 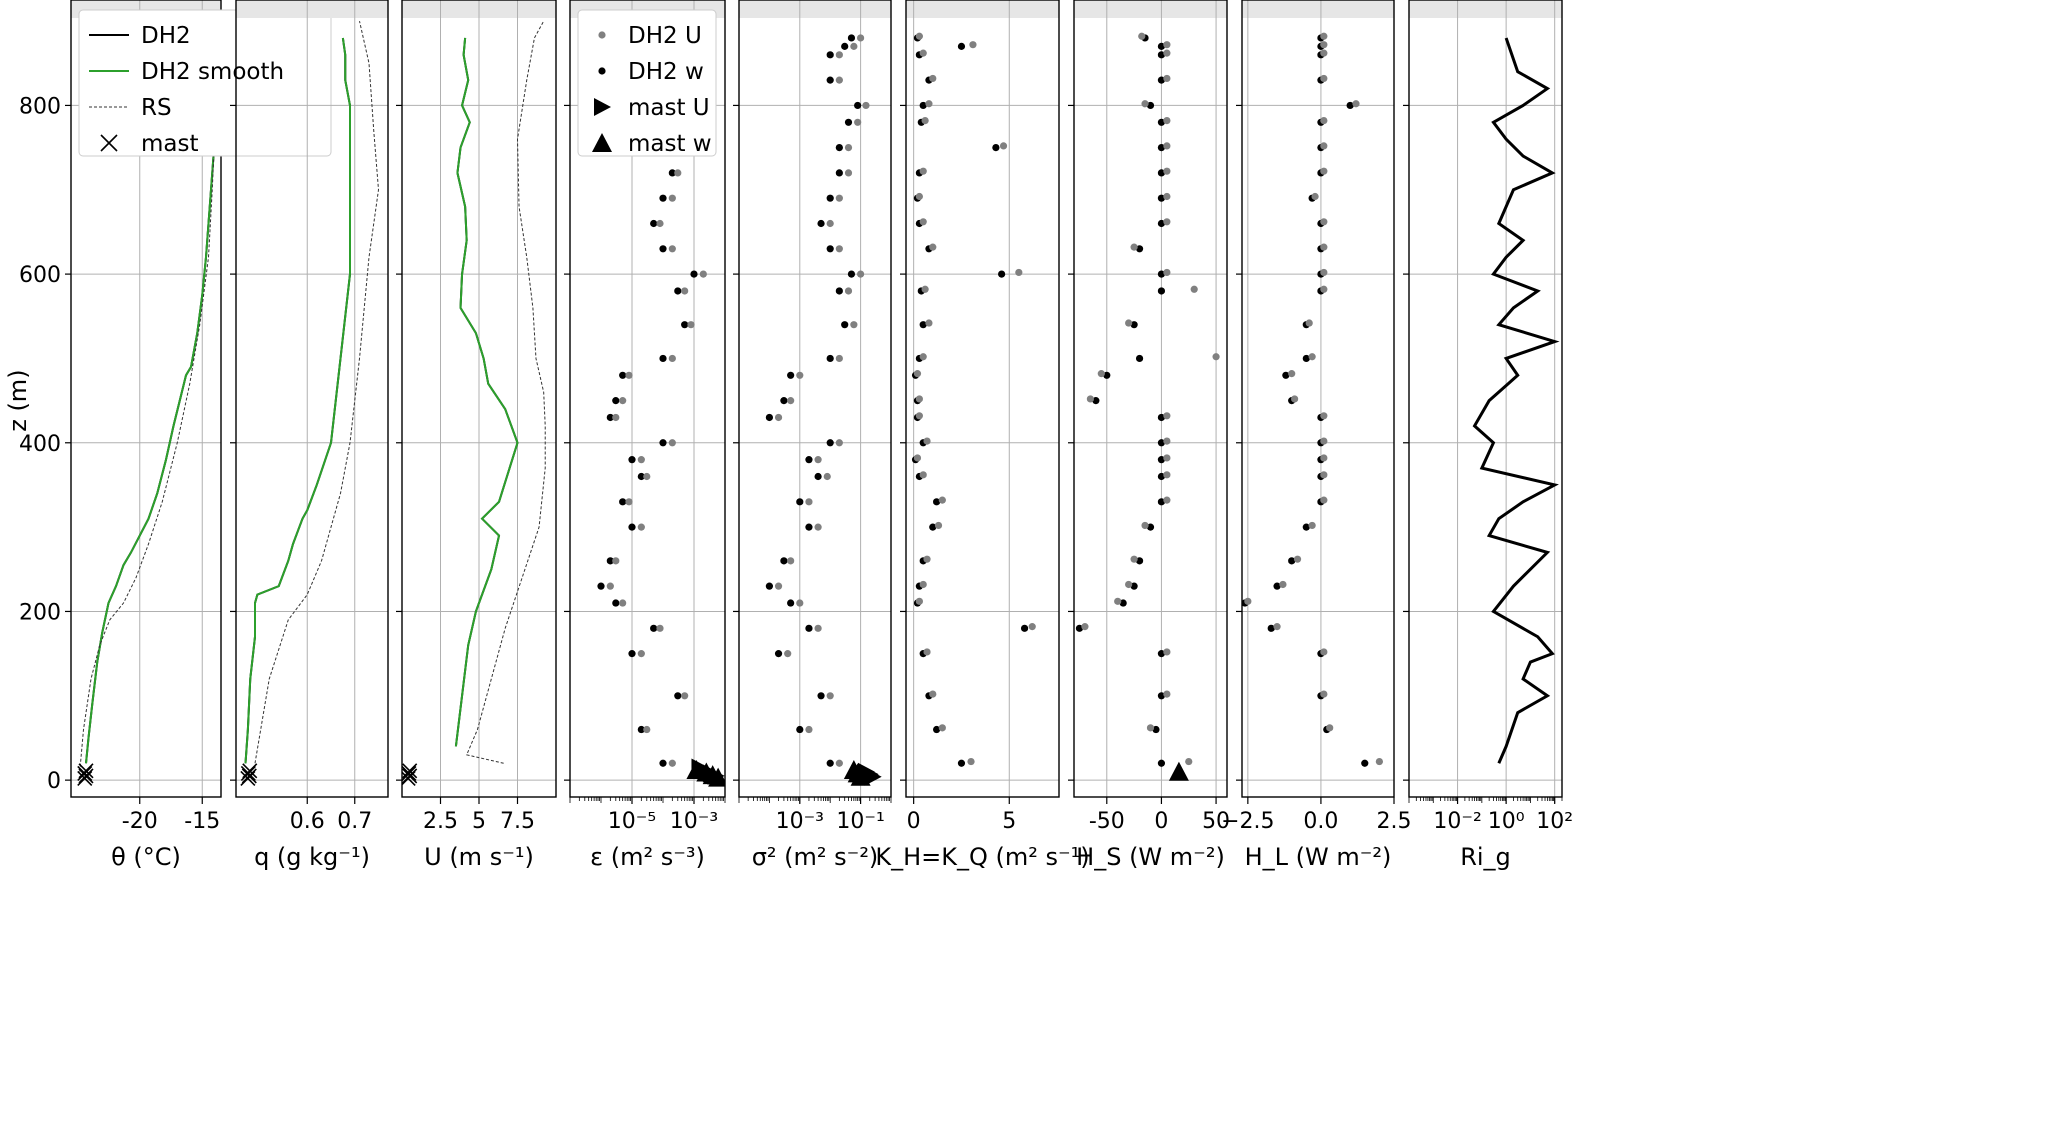 I want to click on legend-box, so click(x=205, y=83).